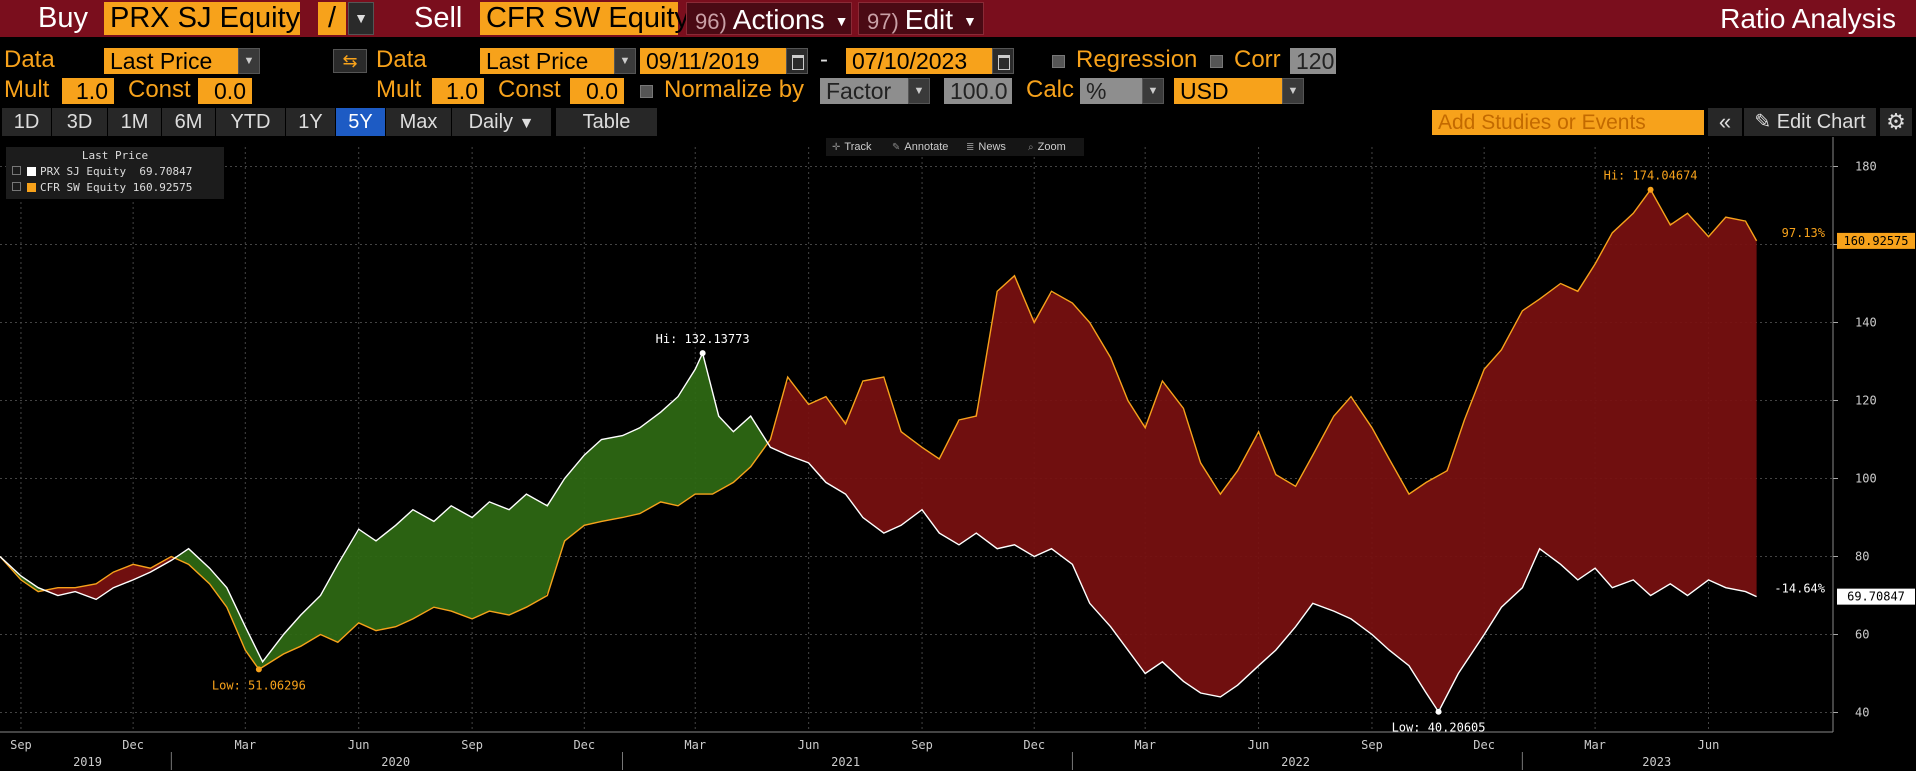  I want to click on add-studies-input: Add Studies or Events, so click(1568, 122).